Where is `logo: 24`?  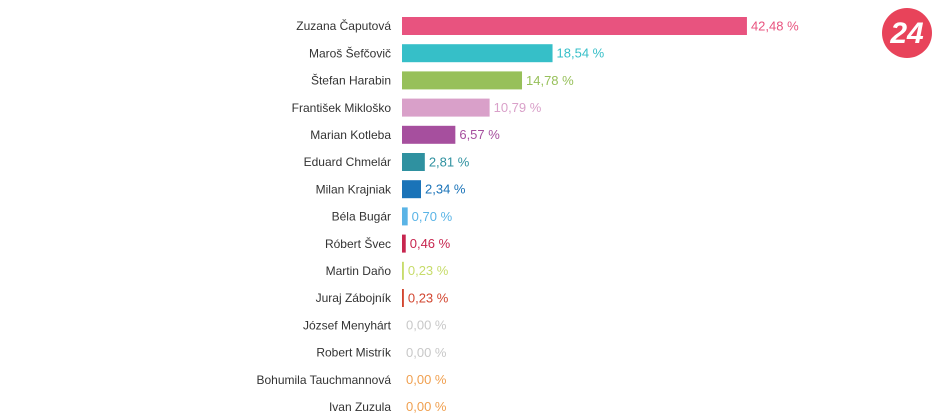 logo: 24 is located at coordinates (907, 33).